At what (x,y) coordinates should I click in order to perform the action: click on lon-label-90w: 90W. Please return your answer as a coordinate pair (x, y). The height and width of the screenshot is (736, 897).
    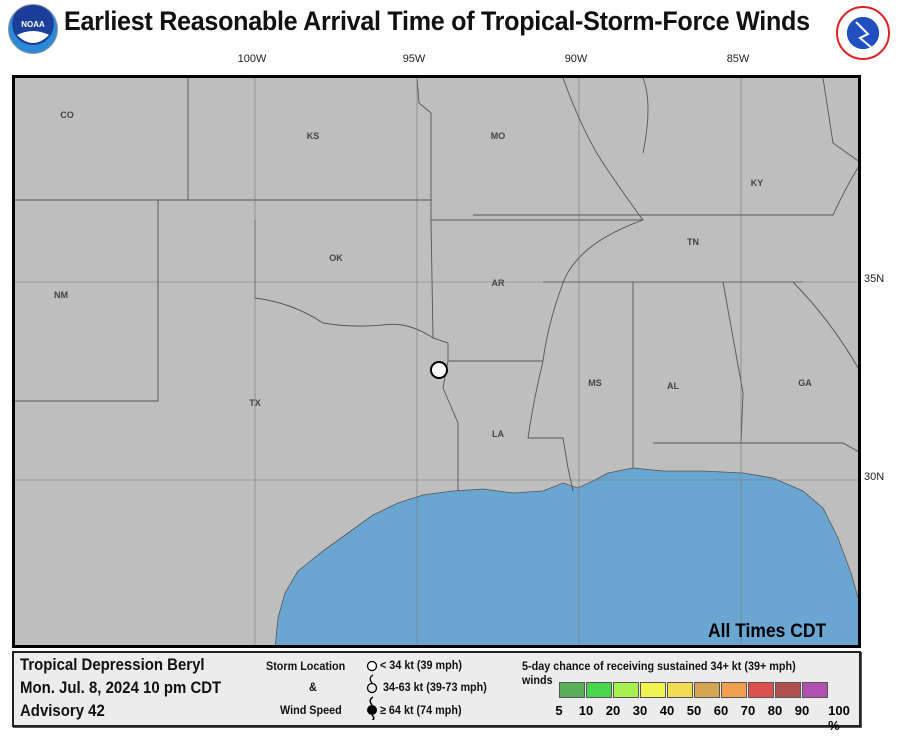
    Looking at the image, I should click on (576, 59).